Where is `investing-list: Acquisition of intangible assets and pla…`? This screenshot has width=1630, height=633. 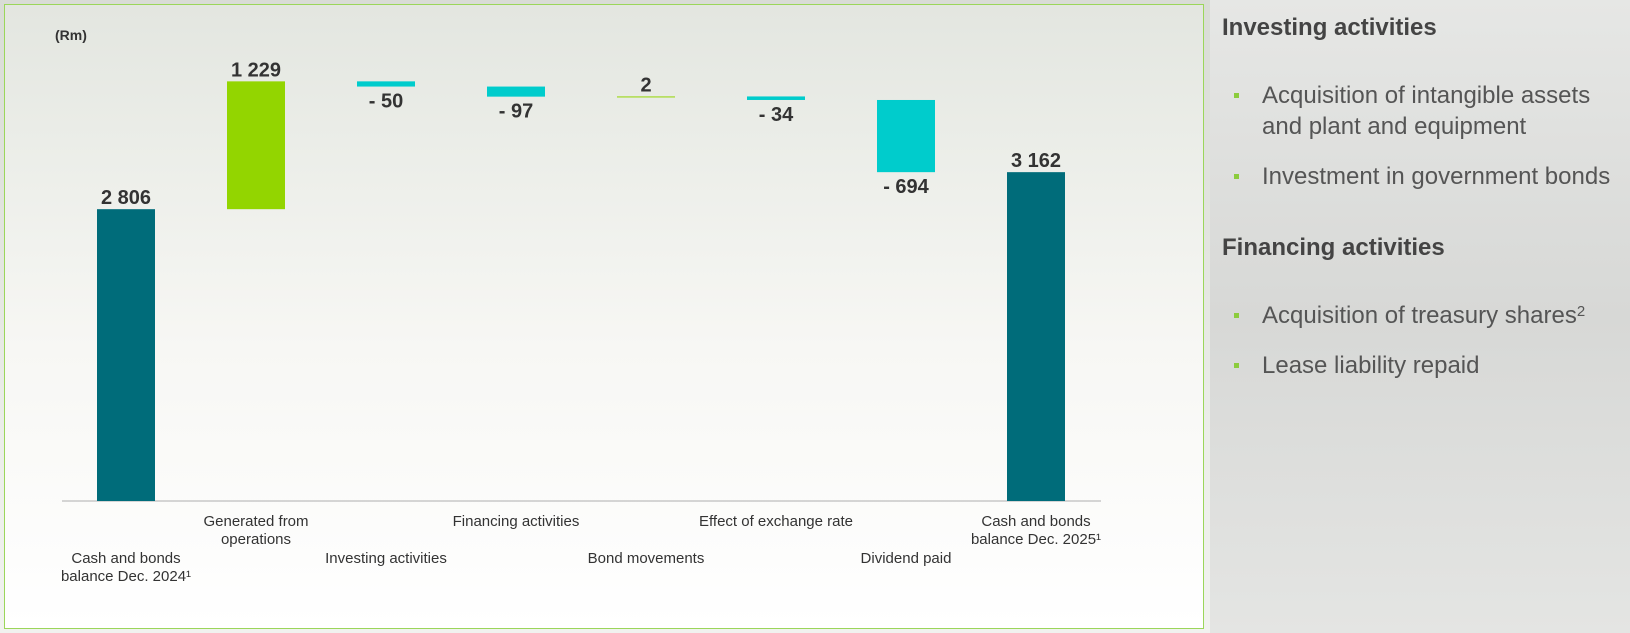 investing-list: Acquisition of intangible assets and pla… is located at coordinates (1422, 145).